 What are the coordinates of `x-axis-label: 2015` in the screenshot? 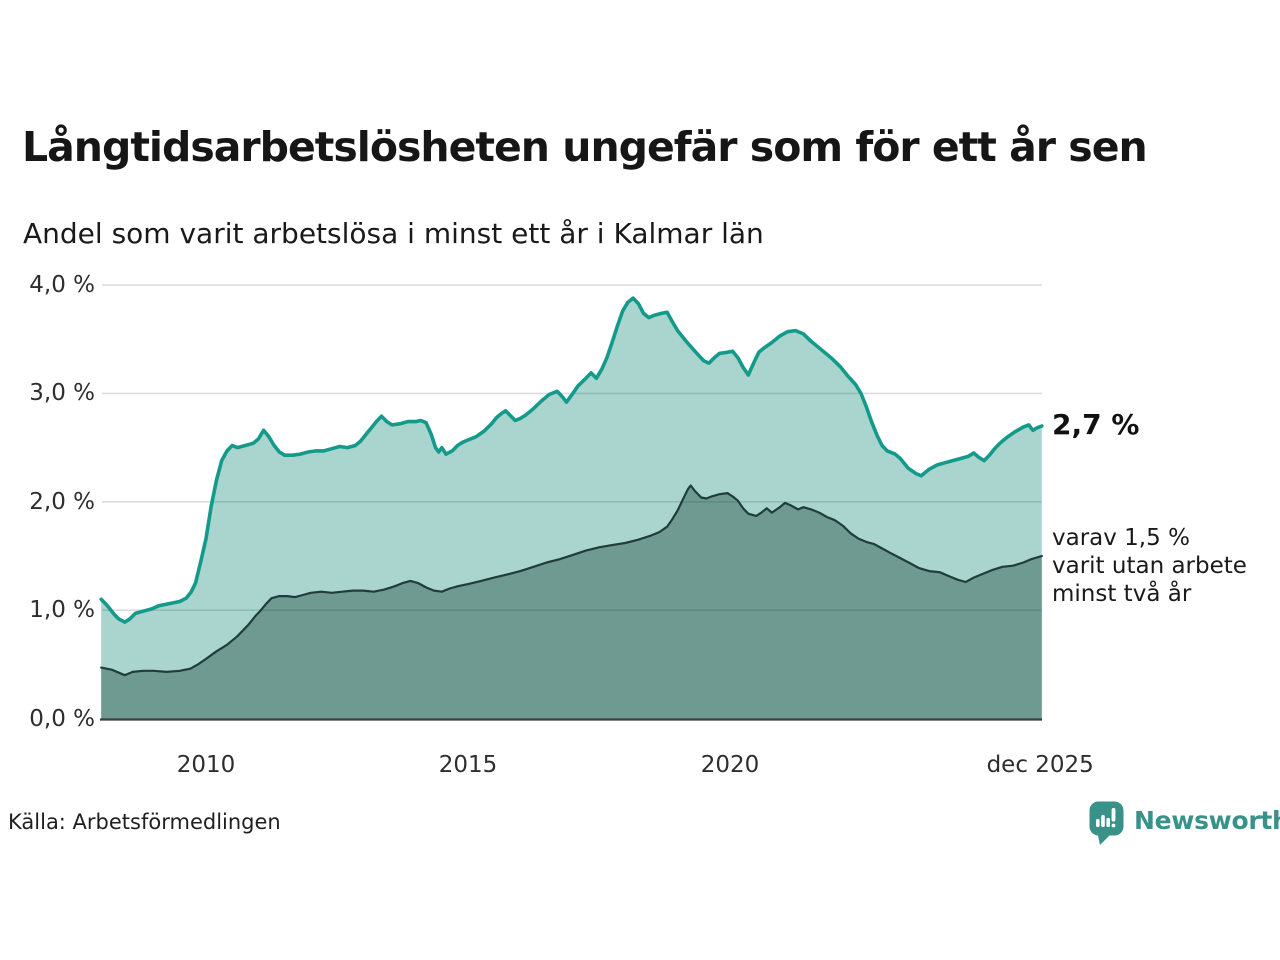 It's located at (468, 765).